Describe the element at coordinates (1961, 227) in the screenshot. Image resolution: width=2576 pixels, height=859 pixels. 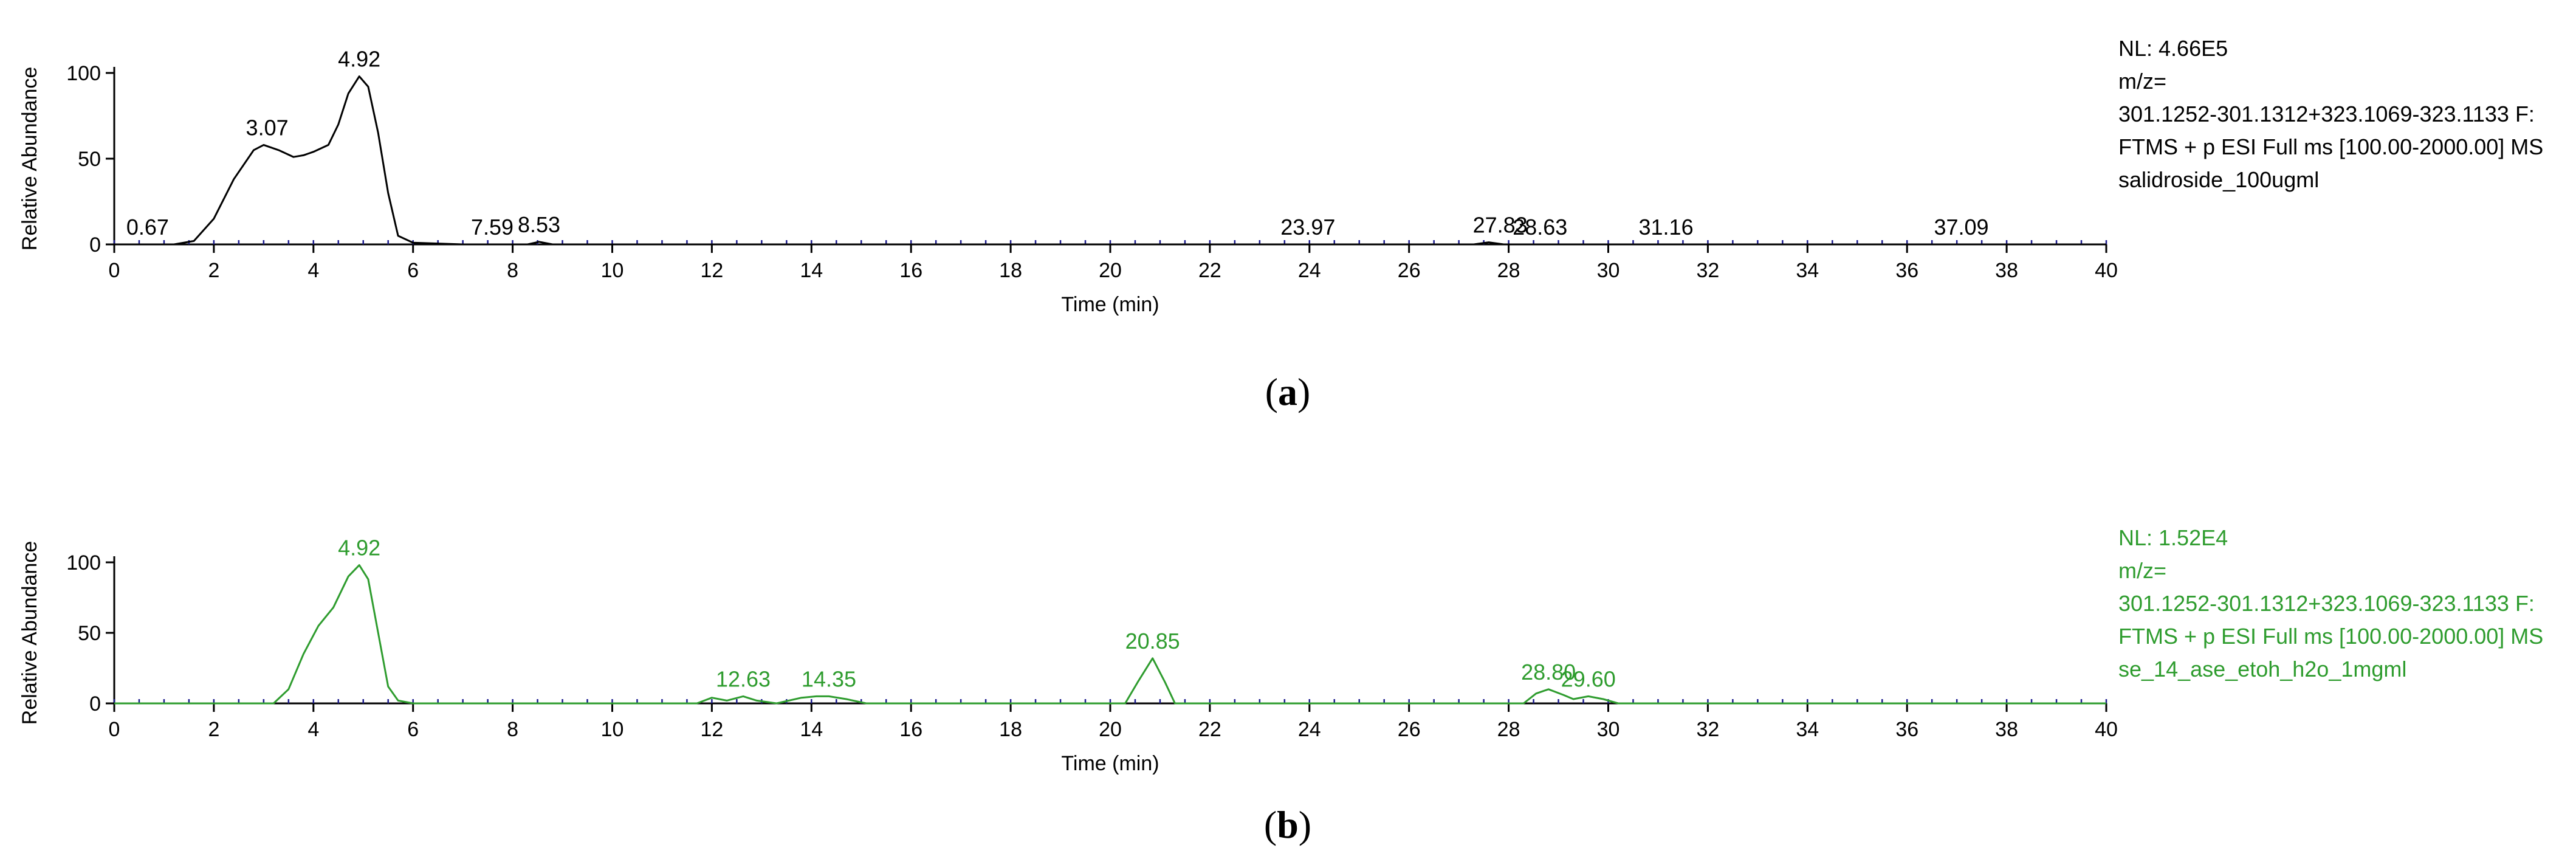
I see `peak-label: 37.09` at that location.